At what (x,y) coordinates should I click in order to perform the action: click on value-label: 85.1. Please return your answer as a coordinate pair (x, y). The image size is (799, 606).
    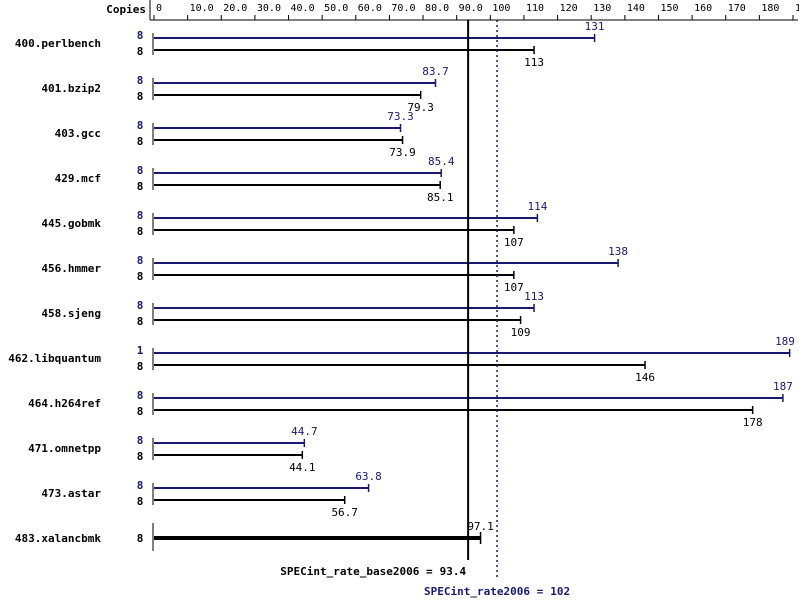
    Looking at the image, I should click on (440, 197).